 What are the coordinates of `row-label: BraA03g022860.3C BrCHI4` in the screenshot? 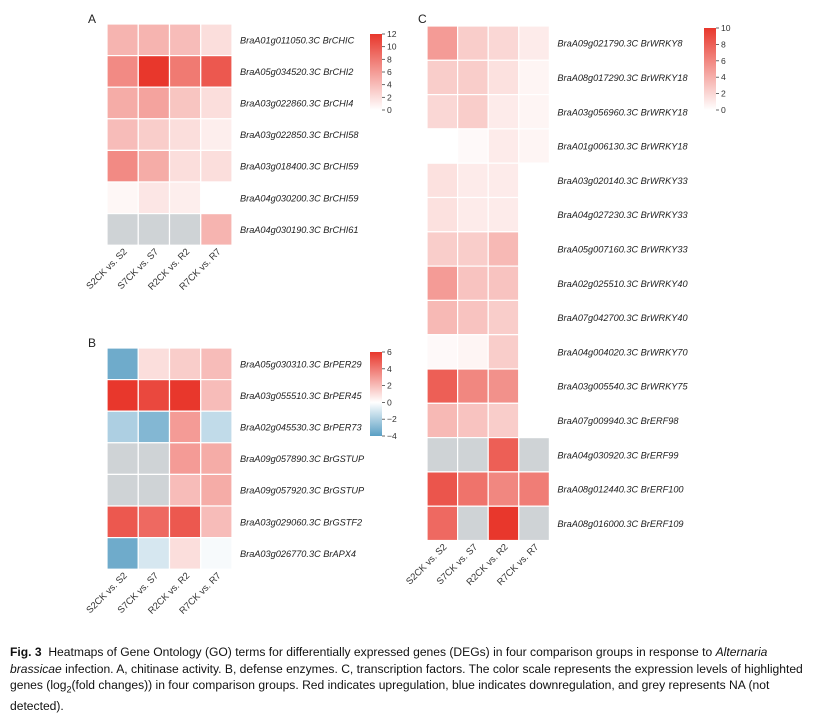 It's located at (296, 104).